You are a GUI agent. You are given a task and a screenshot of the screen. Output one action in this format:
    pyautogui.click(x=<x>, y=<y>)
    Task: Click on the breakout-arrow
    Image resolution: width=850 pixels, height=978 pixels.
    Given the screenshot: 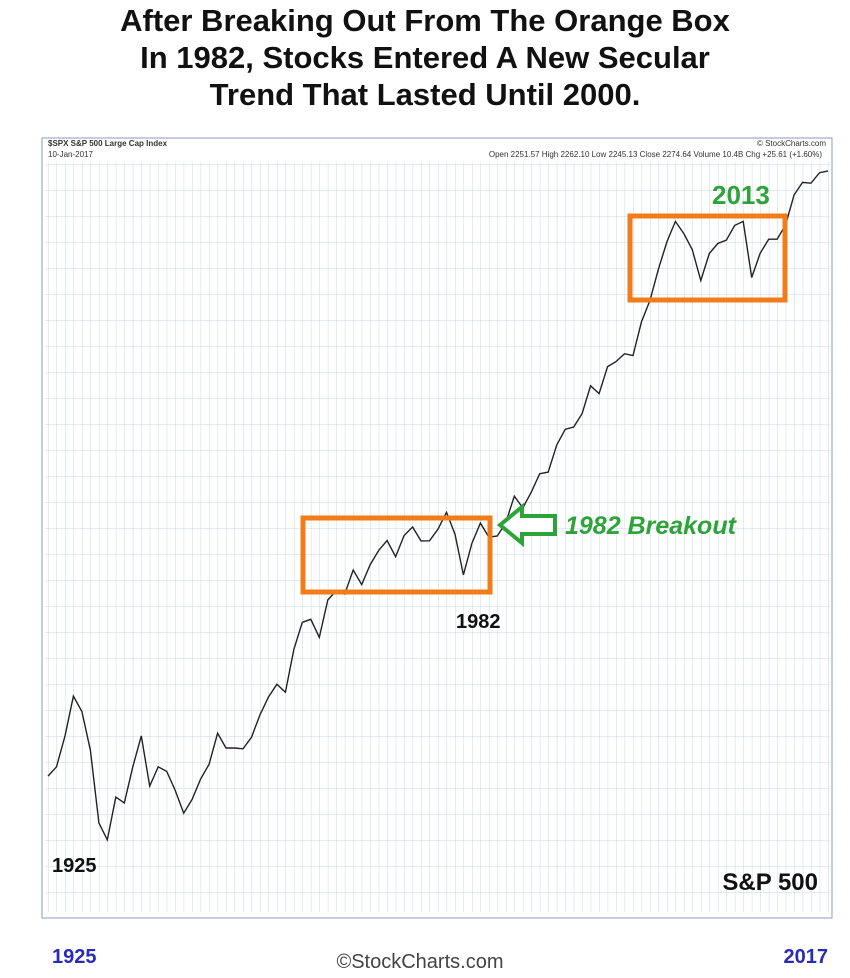 What is the action you would take?
    pyautogui.click(x=526, y=525)
    